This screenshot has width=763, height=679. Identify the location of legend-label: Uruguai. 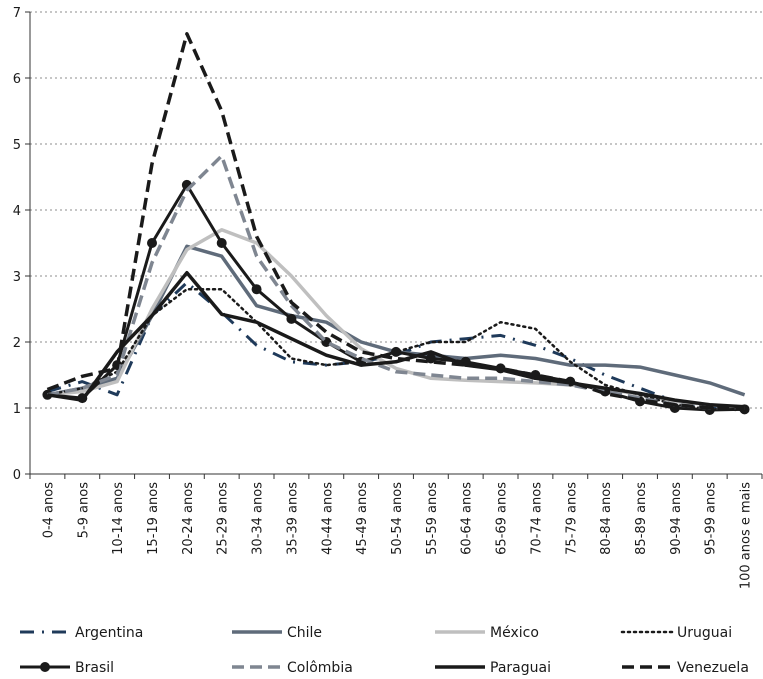
(704, 633).